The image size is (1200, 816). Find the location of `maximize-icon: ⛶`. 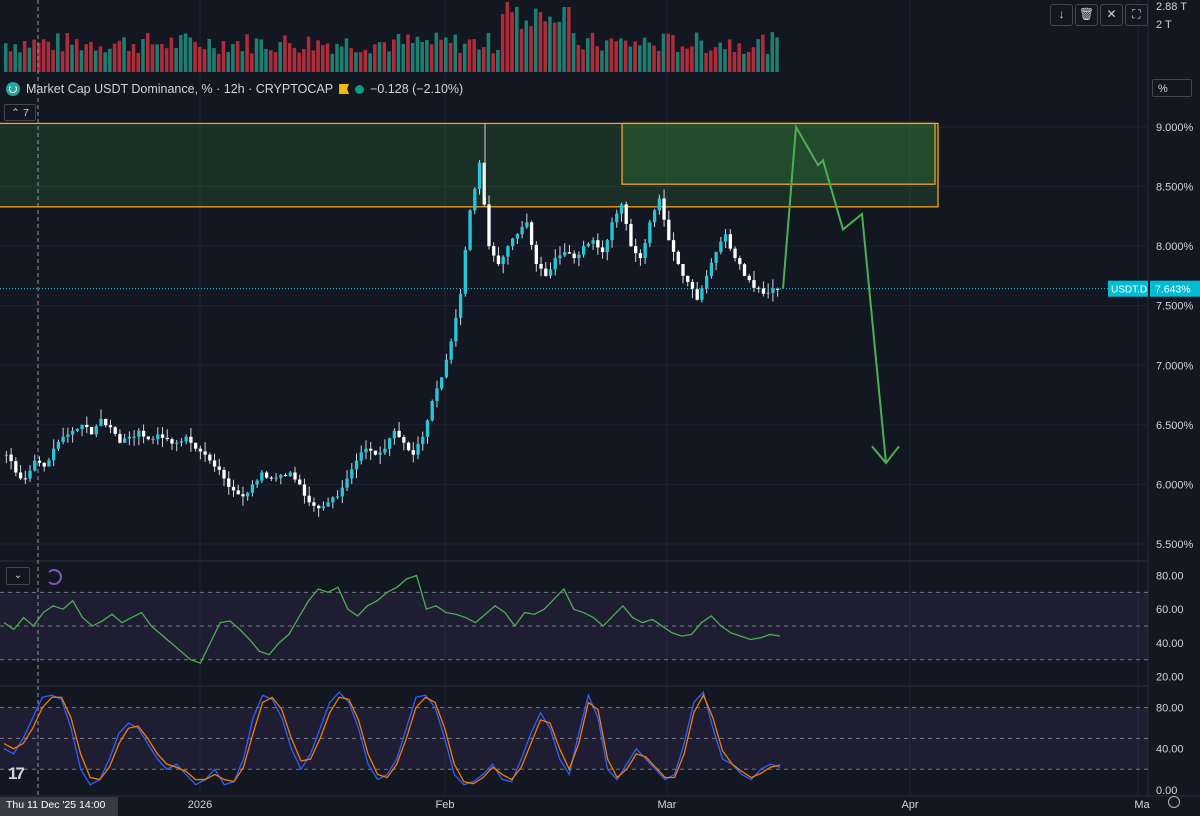

maximize-icon: ⛶ is located at coordinates (1136, 15).